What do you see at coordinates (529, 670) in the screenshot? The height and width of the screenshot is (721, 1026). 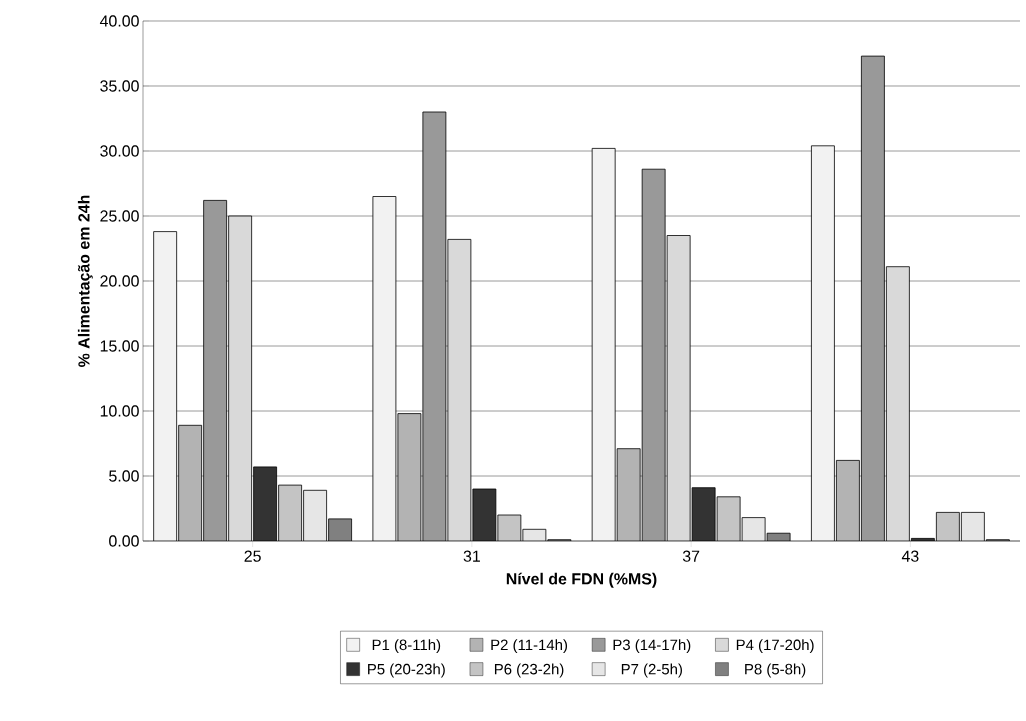 I see `legend-label: P6 (23-2h)` at bounding box center [529, 670].